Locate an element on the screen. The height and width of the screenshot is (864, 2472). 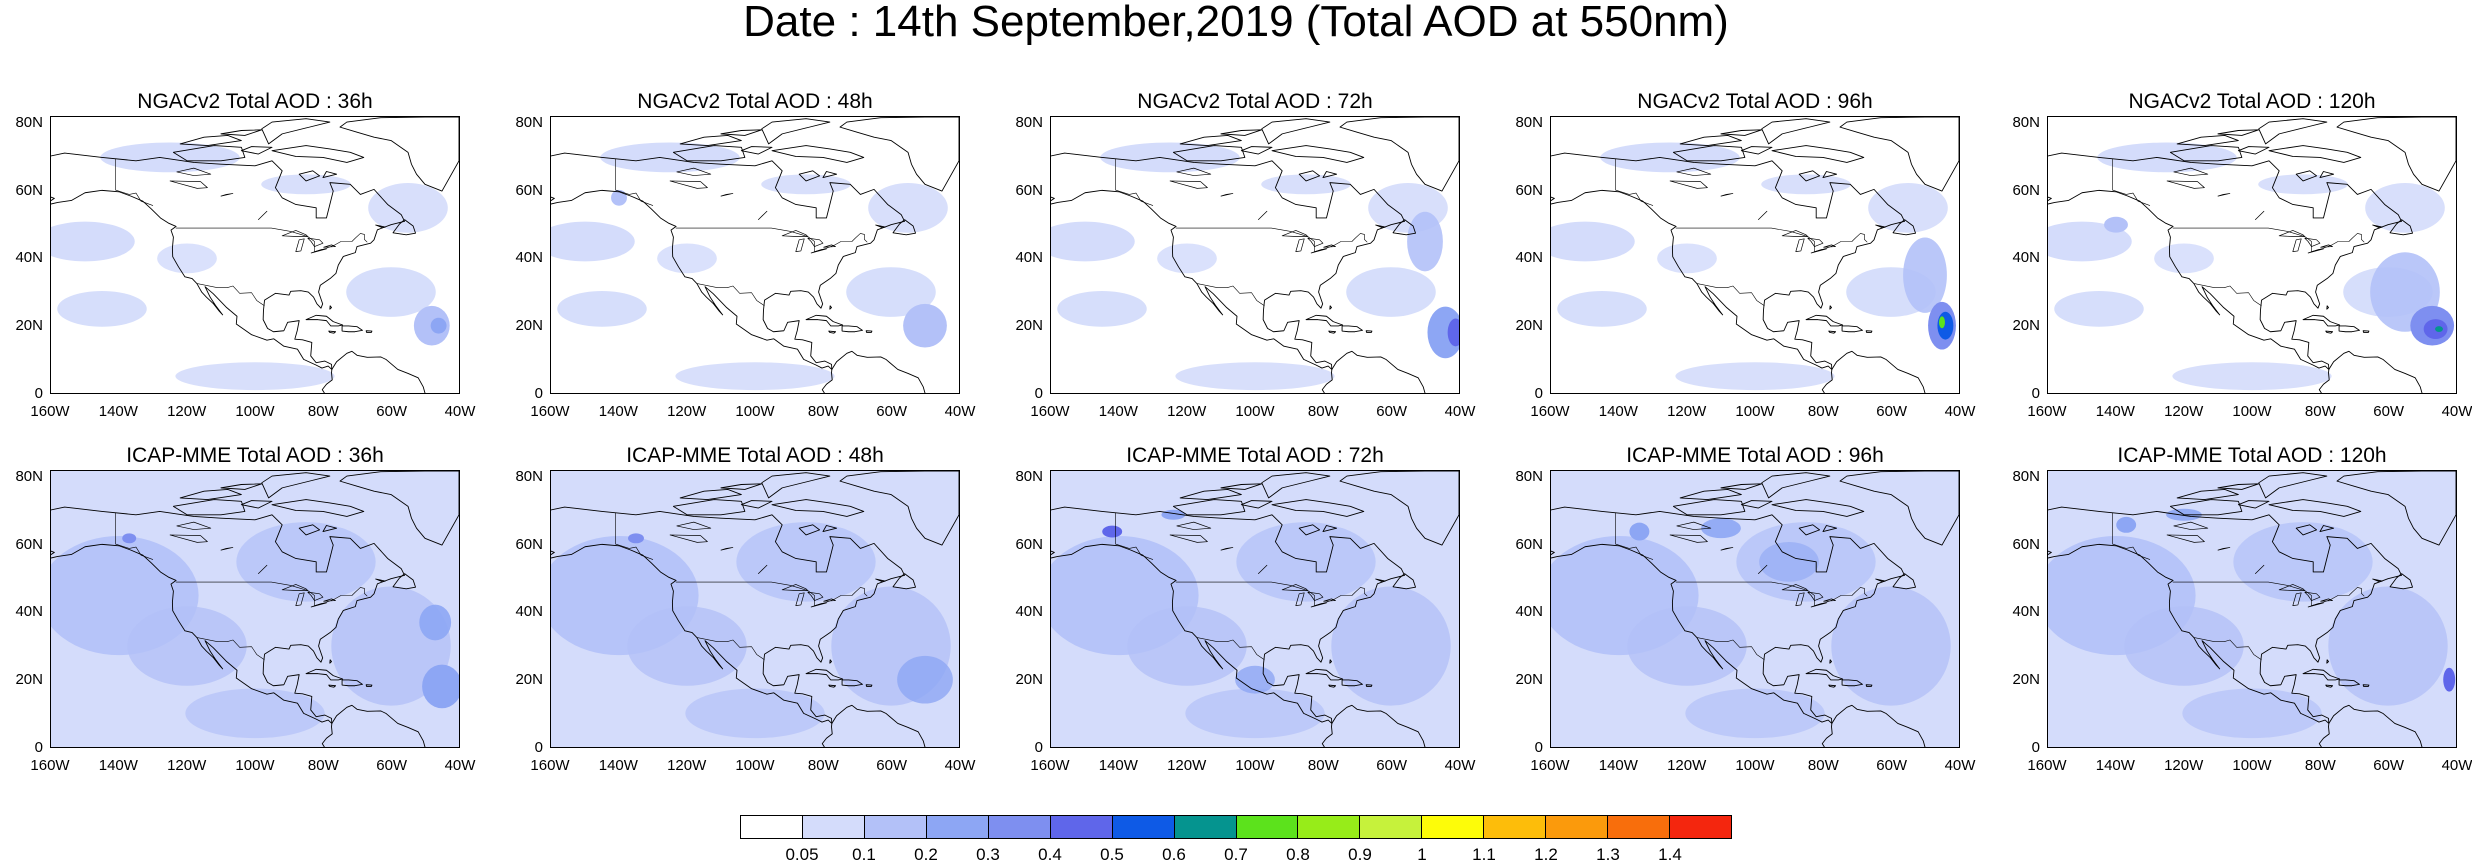
colorbar is located at coordinates (1236, 827).